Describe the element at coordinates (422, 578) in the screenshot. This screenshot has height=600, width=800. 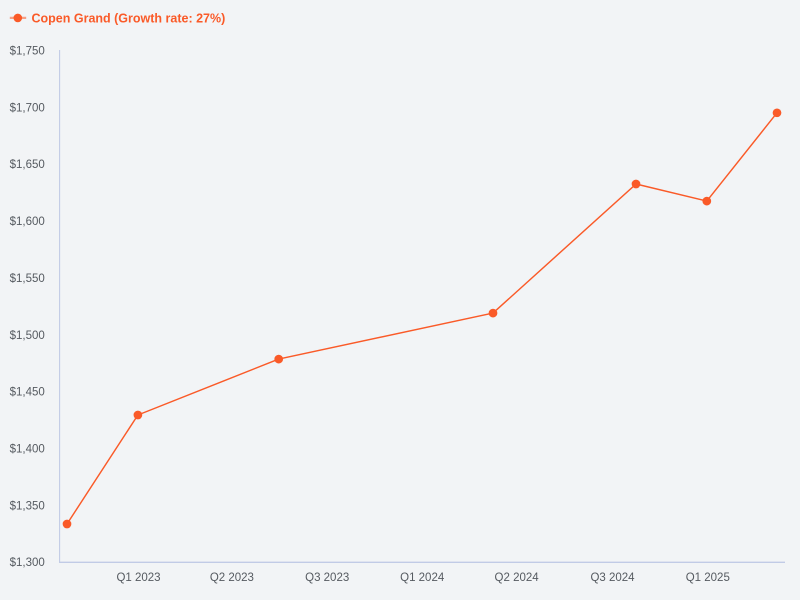
I see `svg-text: Q1 2024` at that location.